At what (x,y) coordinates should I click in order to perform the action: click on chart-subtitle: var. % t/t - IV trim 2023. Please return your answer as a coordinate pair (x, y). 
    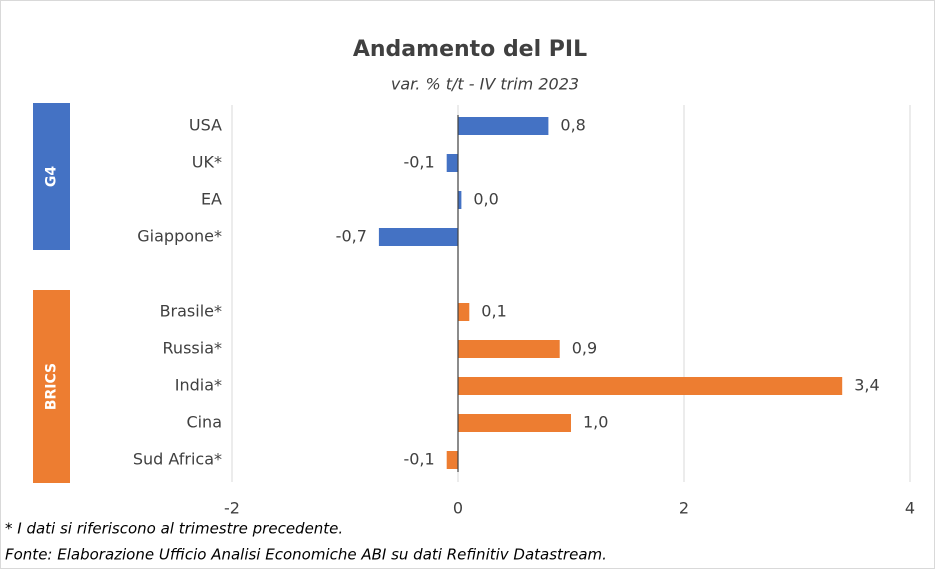
    Looking at the image, I should click on (485, 84).